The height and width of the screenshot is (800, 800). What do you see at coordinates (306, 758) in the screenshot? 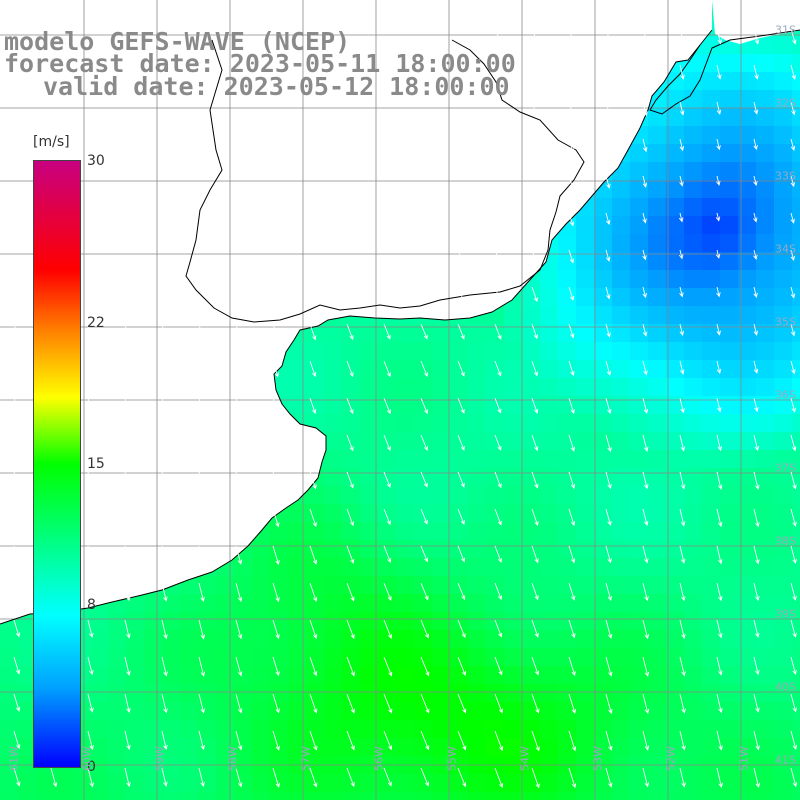
I see `longitude-label: 57W` at bounding box center [306, 758].